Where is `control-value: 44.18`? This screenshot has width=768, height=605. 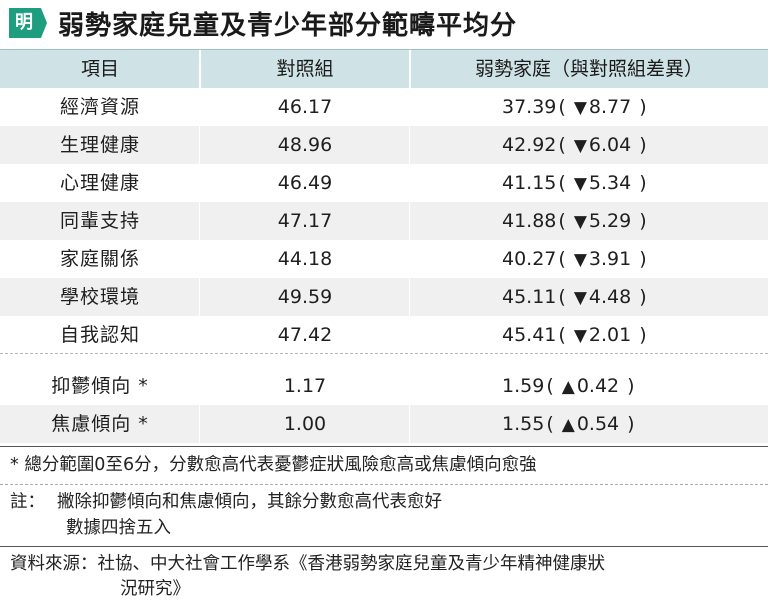 control-value: 44.18 is located at coordinates (305, 259).